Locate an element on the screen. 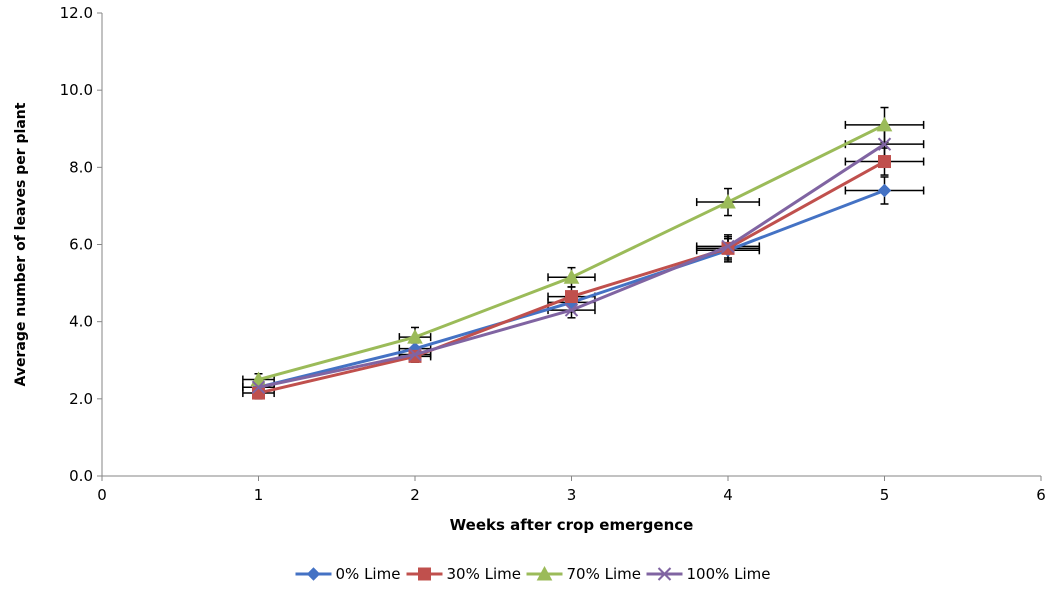 This screenshot has height=591, width=1051. x-tick-label: 3 is located at coordinates (572, 495).